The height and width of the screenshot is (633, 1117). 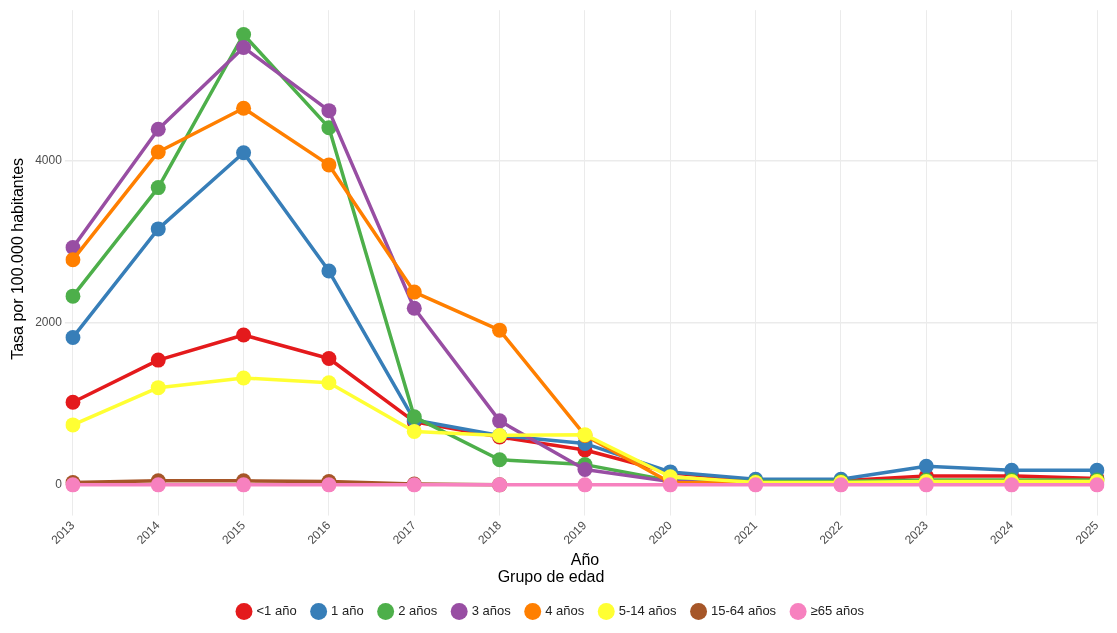 What do you see at coordinates (648, 611) in the screenshot?
I see `legend-label: 5-14 años` at bounding box center [648, 611].